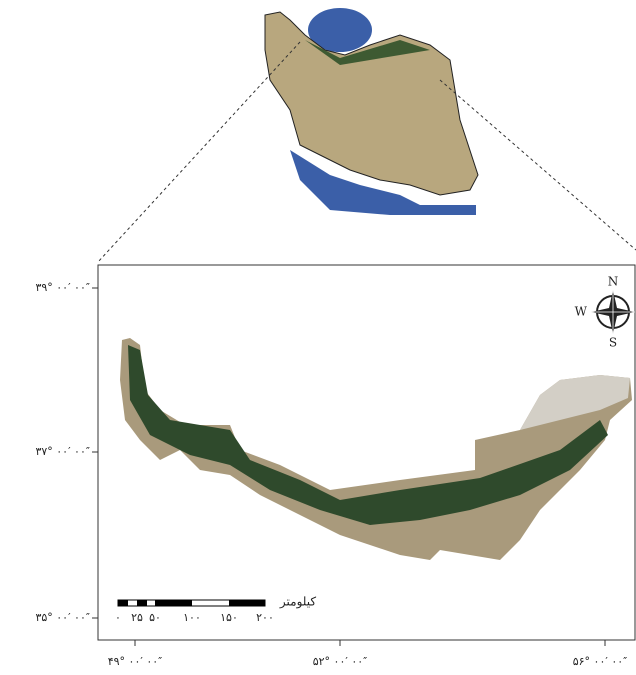 This screenshot has width=636, height=675. What do you see at coordinates (137, 617) in the screenshot?
I see `scale-label: ۲۵` at bounding box center [137, 617].